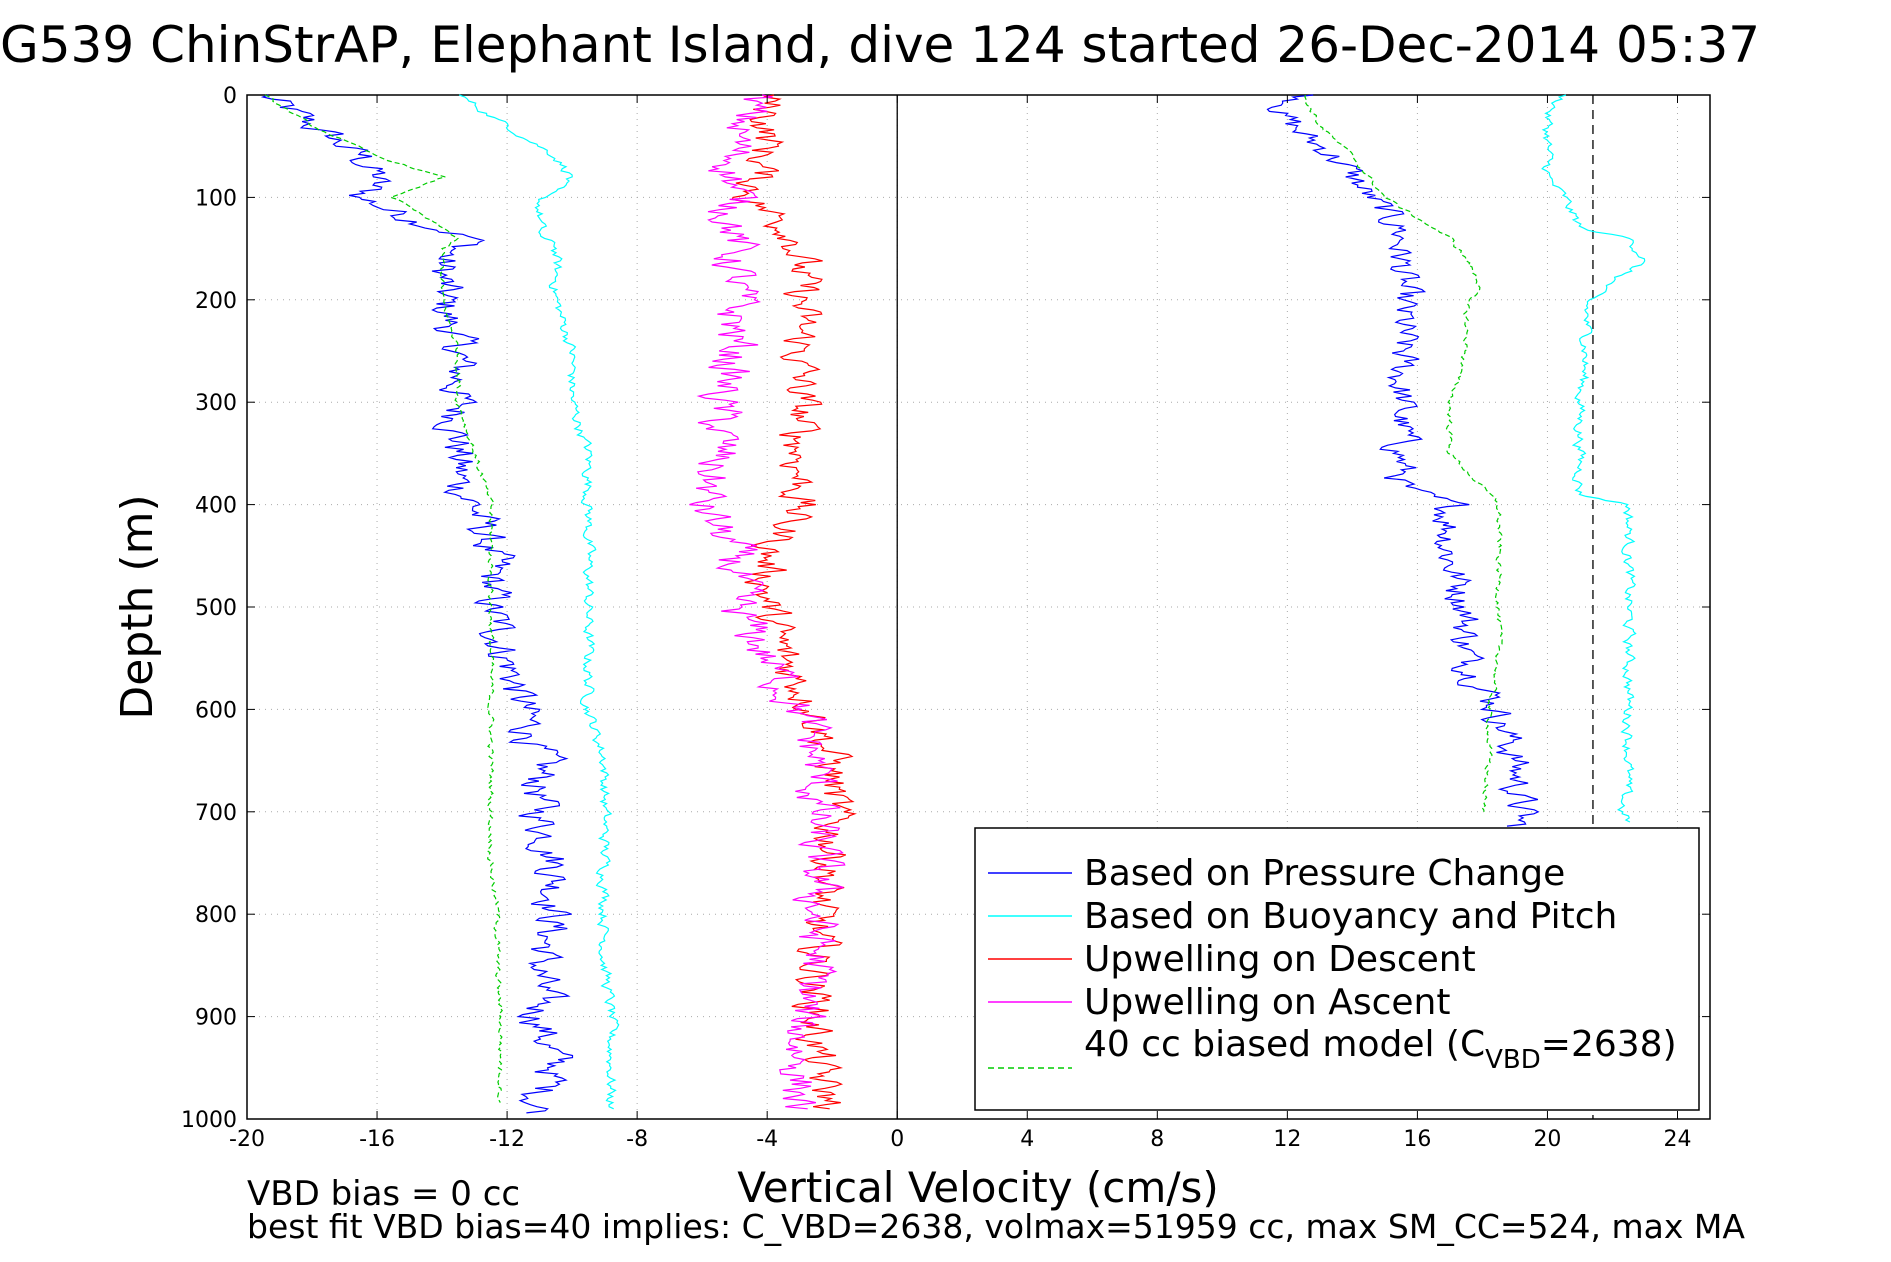 This screenshot has height=1262, width=1891. Describe the element at coordinates (1280, 959) in the screenshot. I see `legend-label: Upwelling on Descent` at that location.